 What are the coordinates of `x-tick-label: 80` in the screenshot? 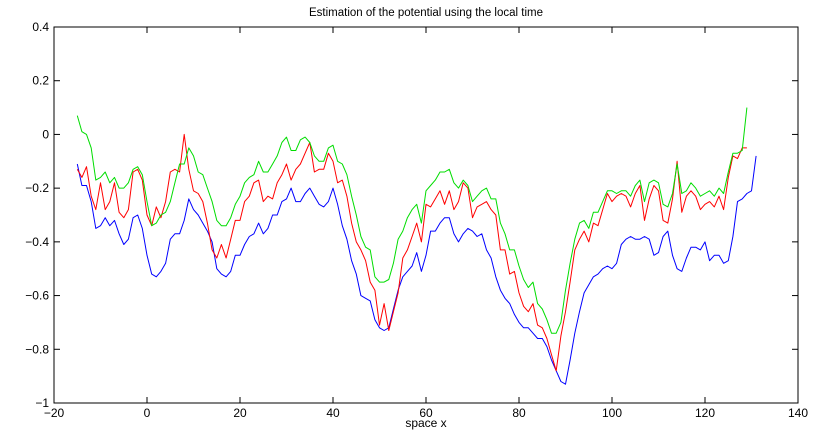 It's located at (519, 413).